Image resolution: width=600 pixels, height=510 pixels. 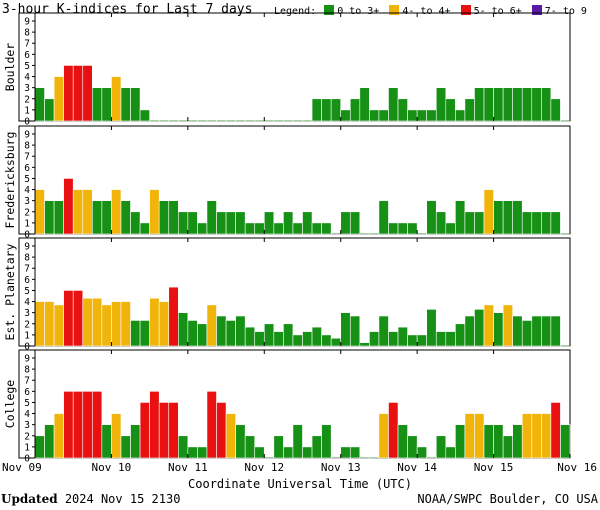 I want to click on legend-swatch-red, so click(x=465, y=10).